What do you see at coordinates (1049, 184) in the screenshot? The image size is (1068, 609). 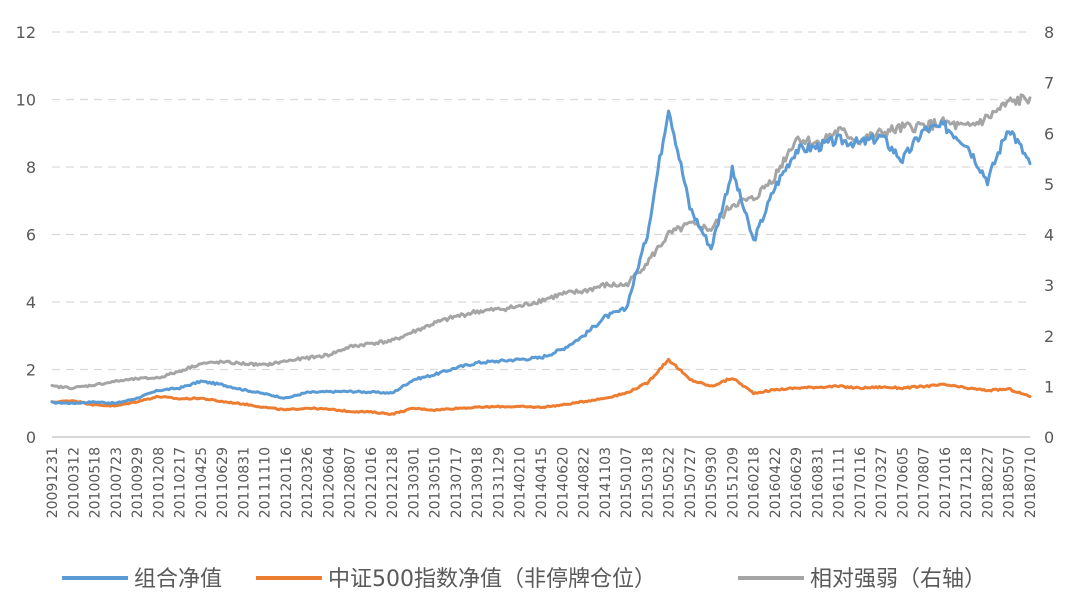 I see `right-tick-label: 5` at bounding box center [1049, 184].